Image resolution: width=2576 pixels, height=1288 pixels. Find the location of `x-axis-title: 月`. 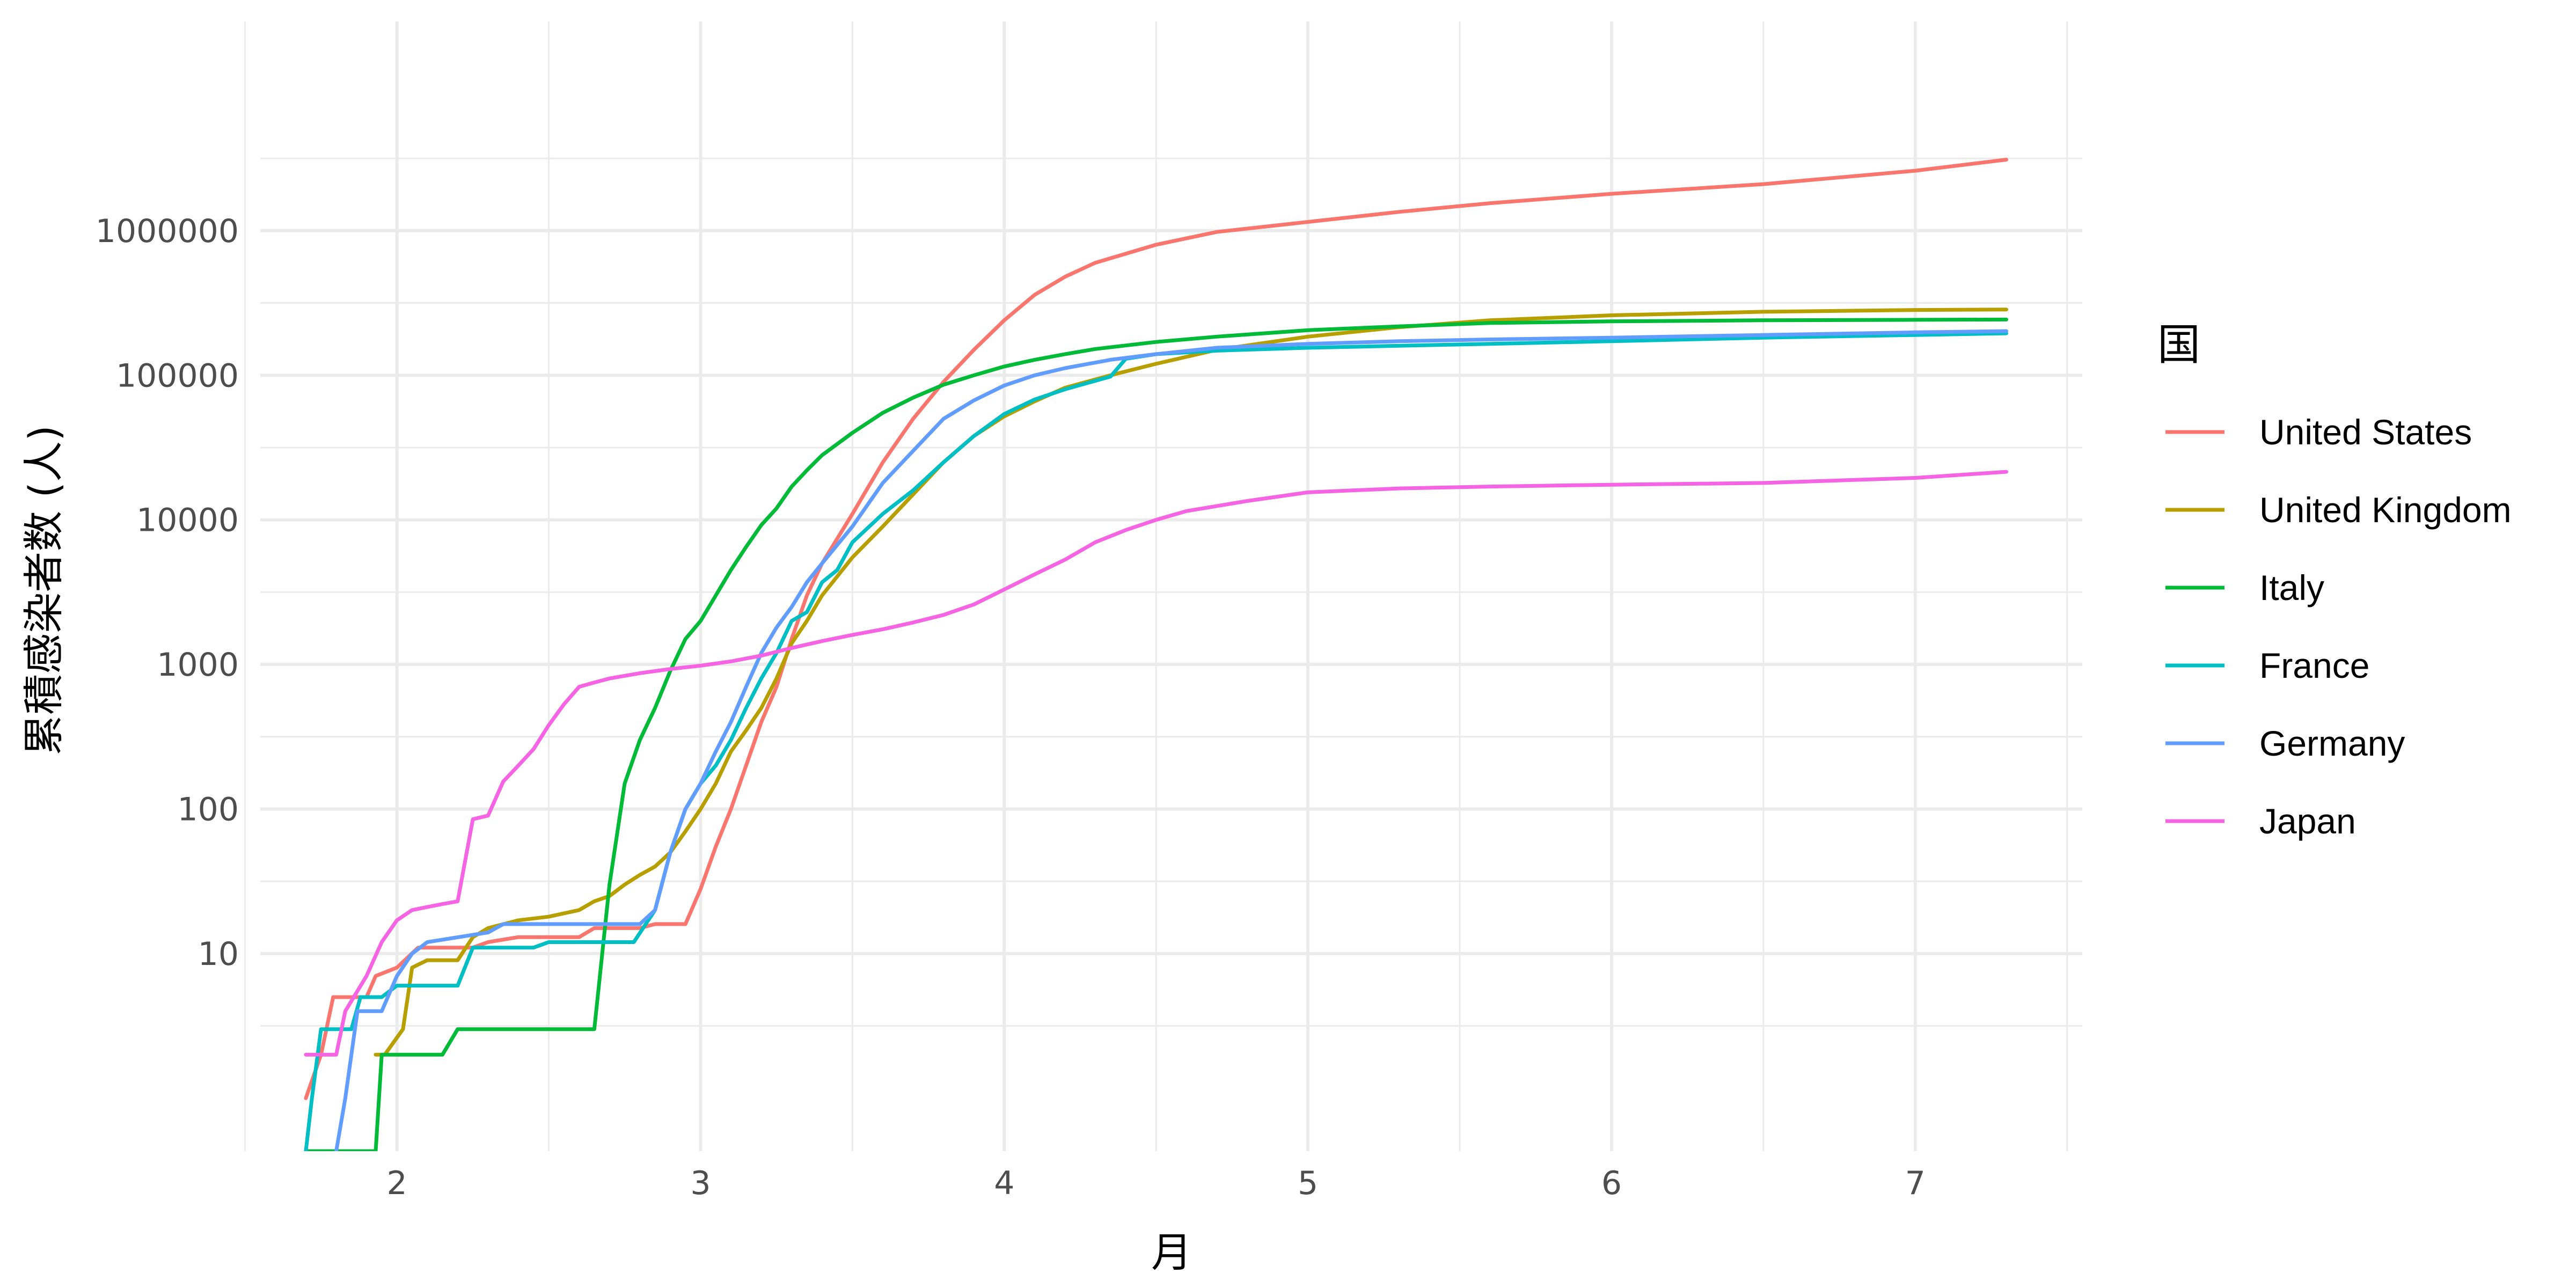

x-axis-title: 月 is located at coordinates (1171, 1252).